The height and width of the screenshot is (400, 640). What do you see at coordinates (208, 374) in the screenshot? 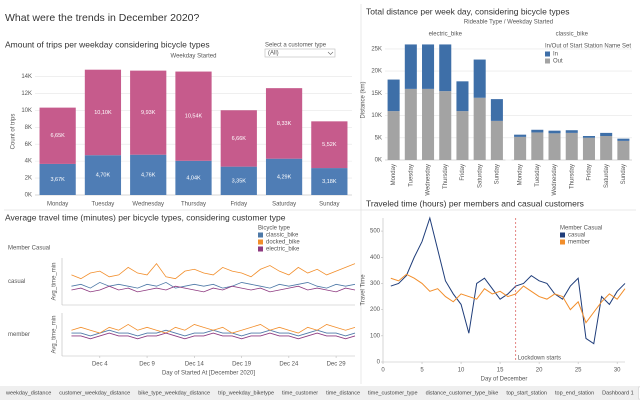
I see `x-axis-label: Day of Started At [December 2020]` at bounding box center [208, 374].